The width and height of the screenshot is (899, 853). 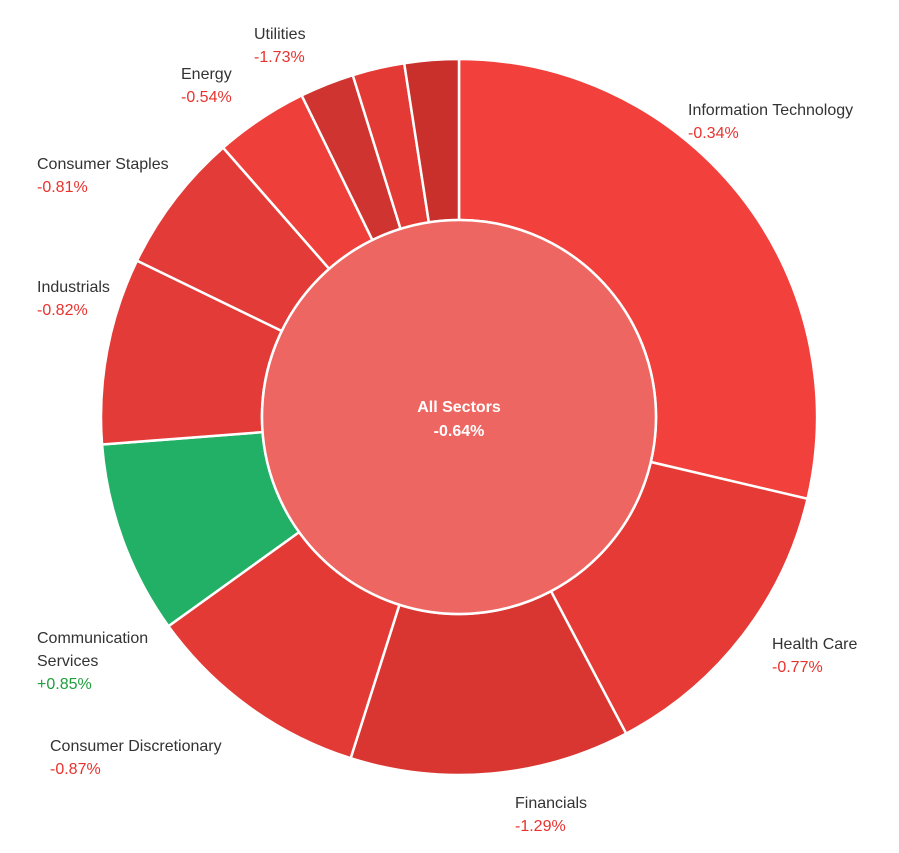 I want to click on label-information-technology-name: Information Technology, so click(x=770, y=110).